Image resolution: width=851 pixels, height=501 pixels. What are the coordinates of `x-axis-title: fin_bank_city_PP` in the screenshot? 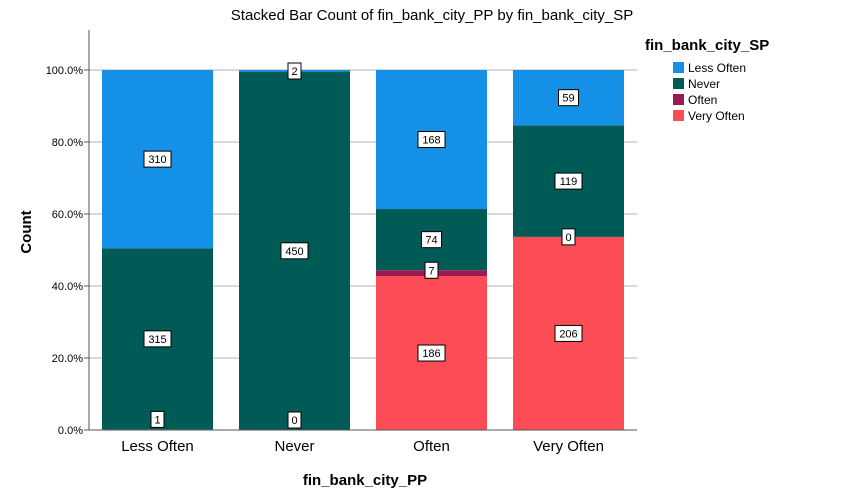 It's located at (365, 480).